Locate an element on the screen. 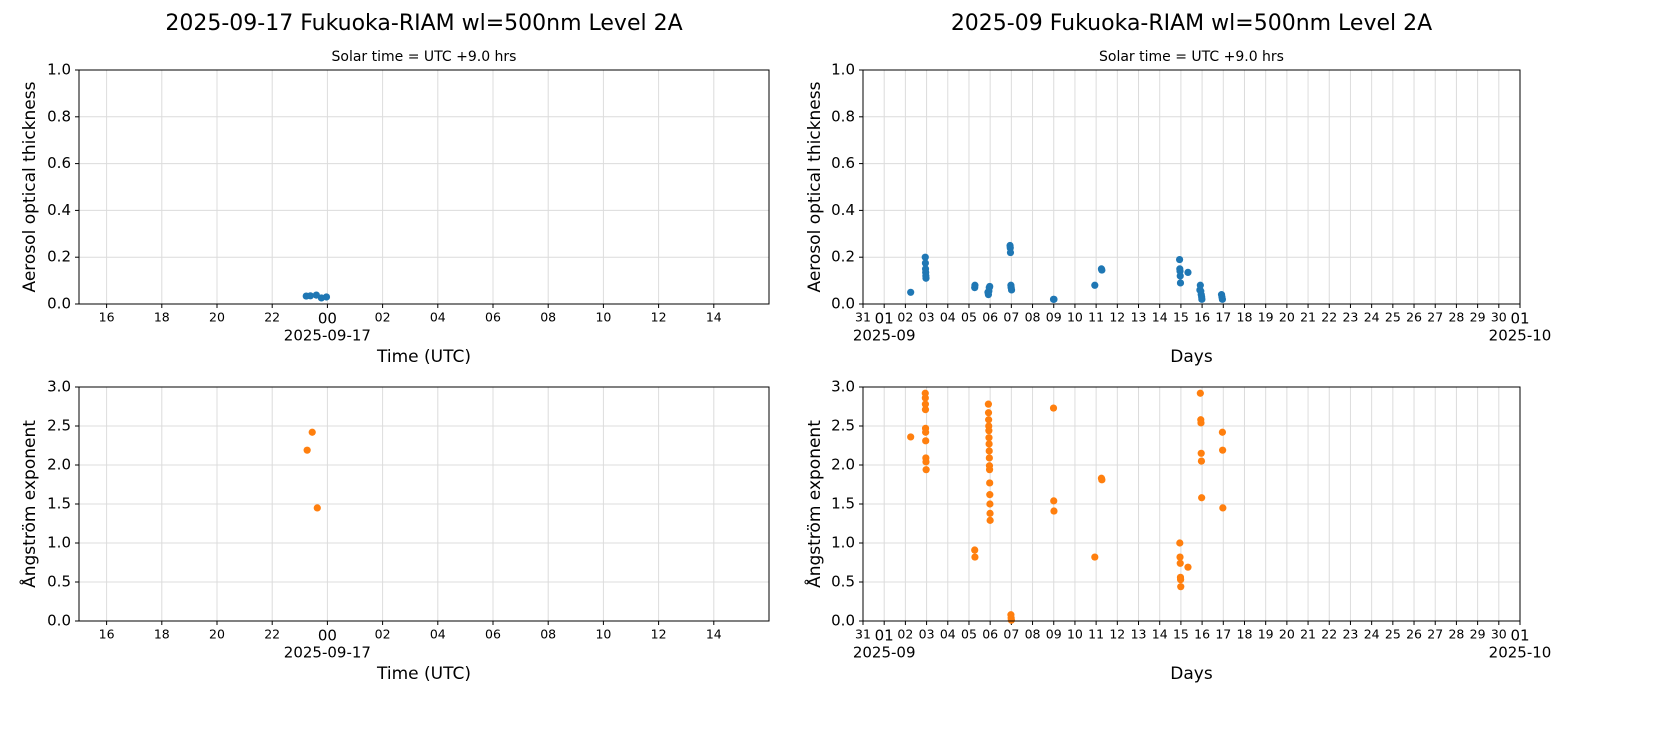  x-tick-label: 05 is located at coordinates (969, 317).